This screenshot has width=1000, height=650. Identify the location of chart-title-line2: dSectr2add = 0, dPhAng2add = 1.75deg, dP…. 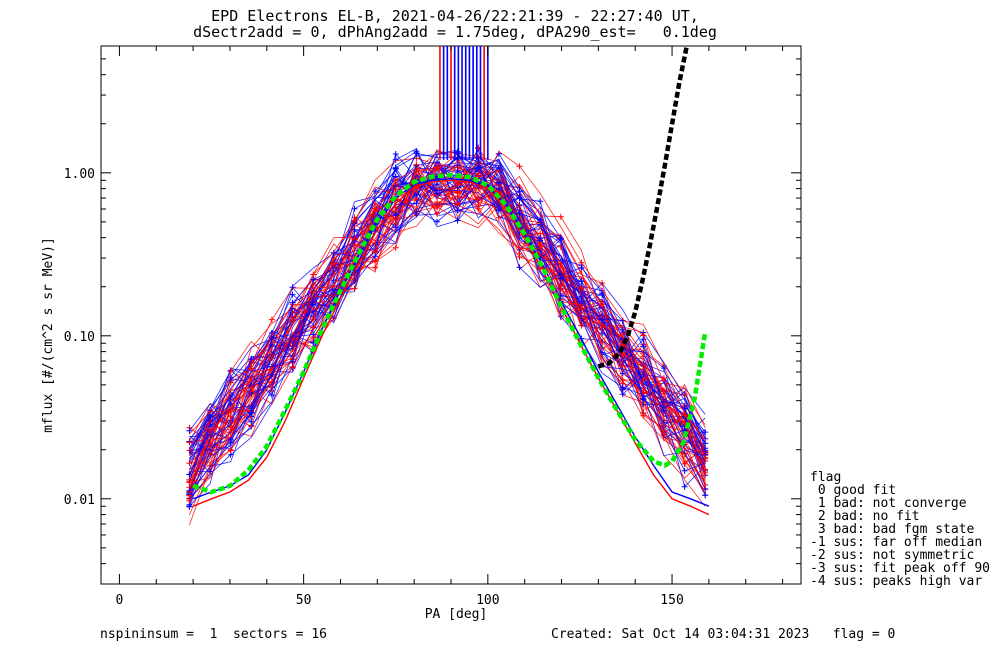
(455, 32).